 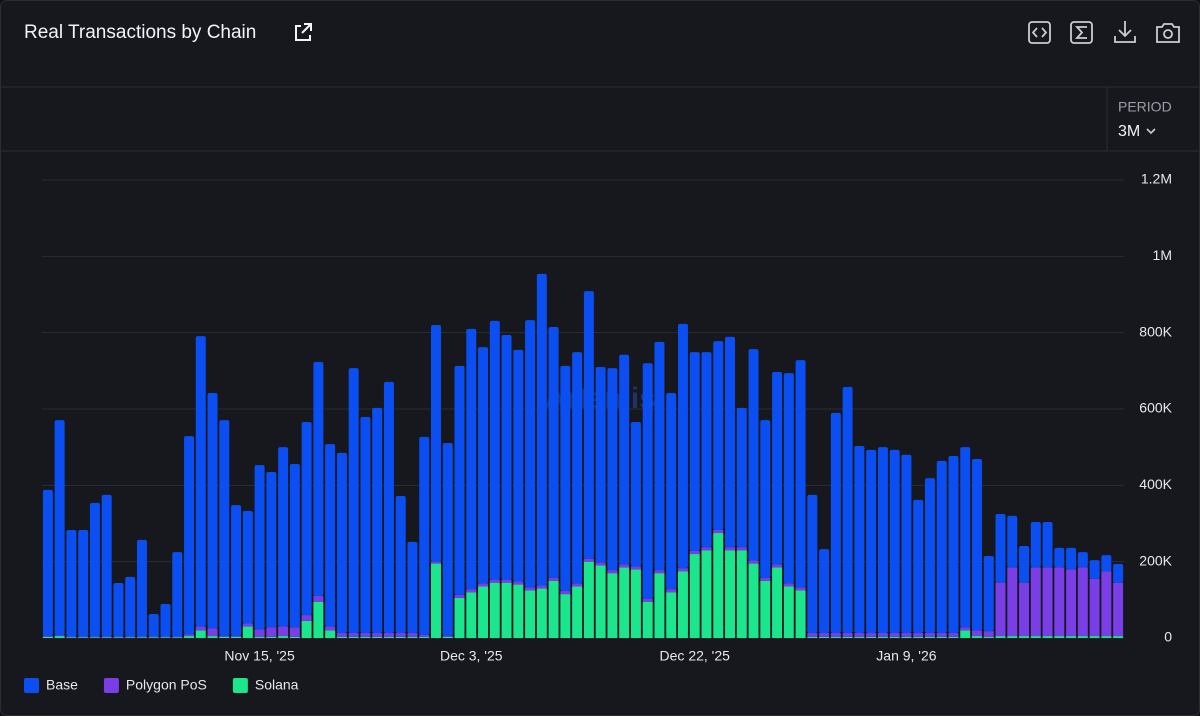 I want to click on sum-icon, so click(x=1081, y=32).